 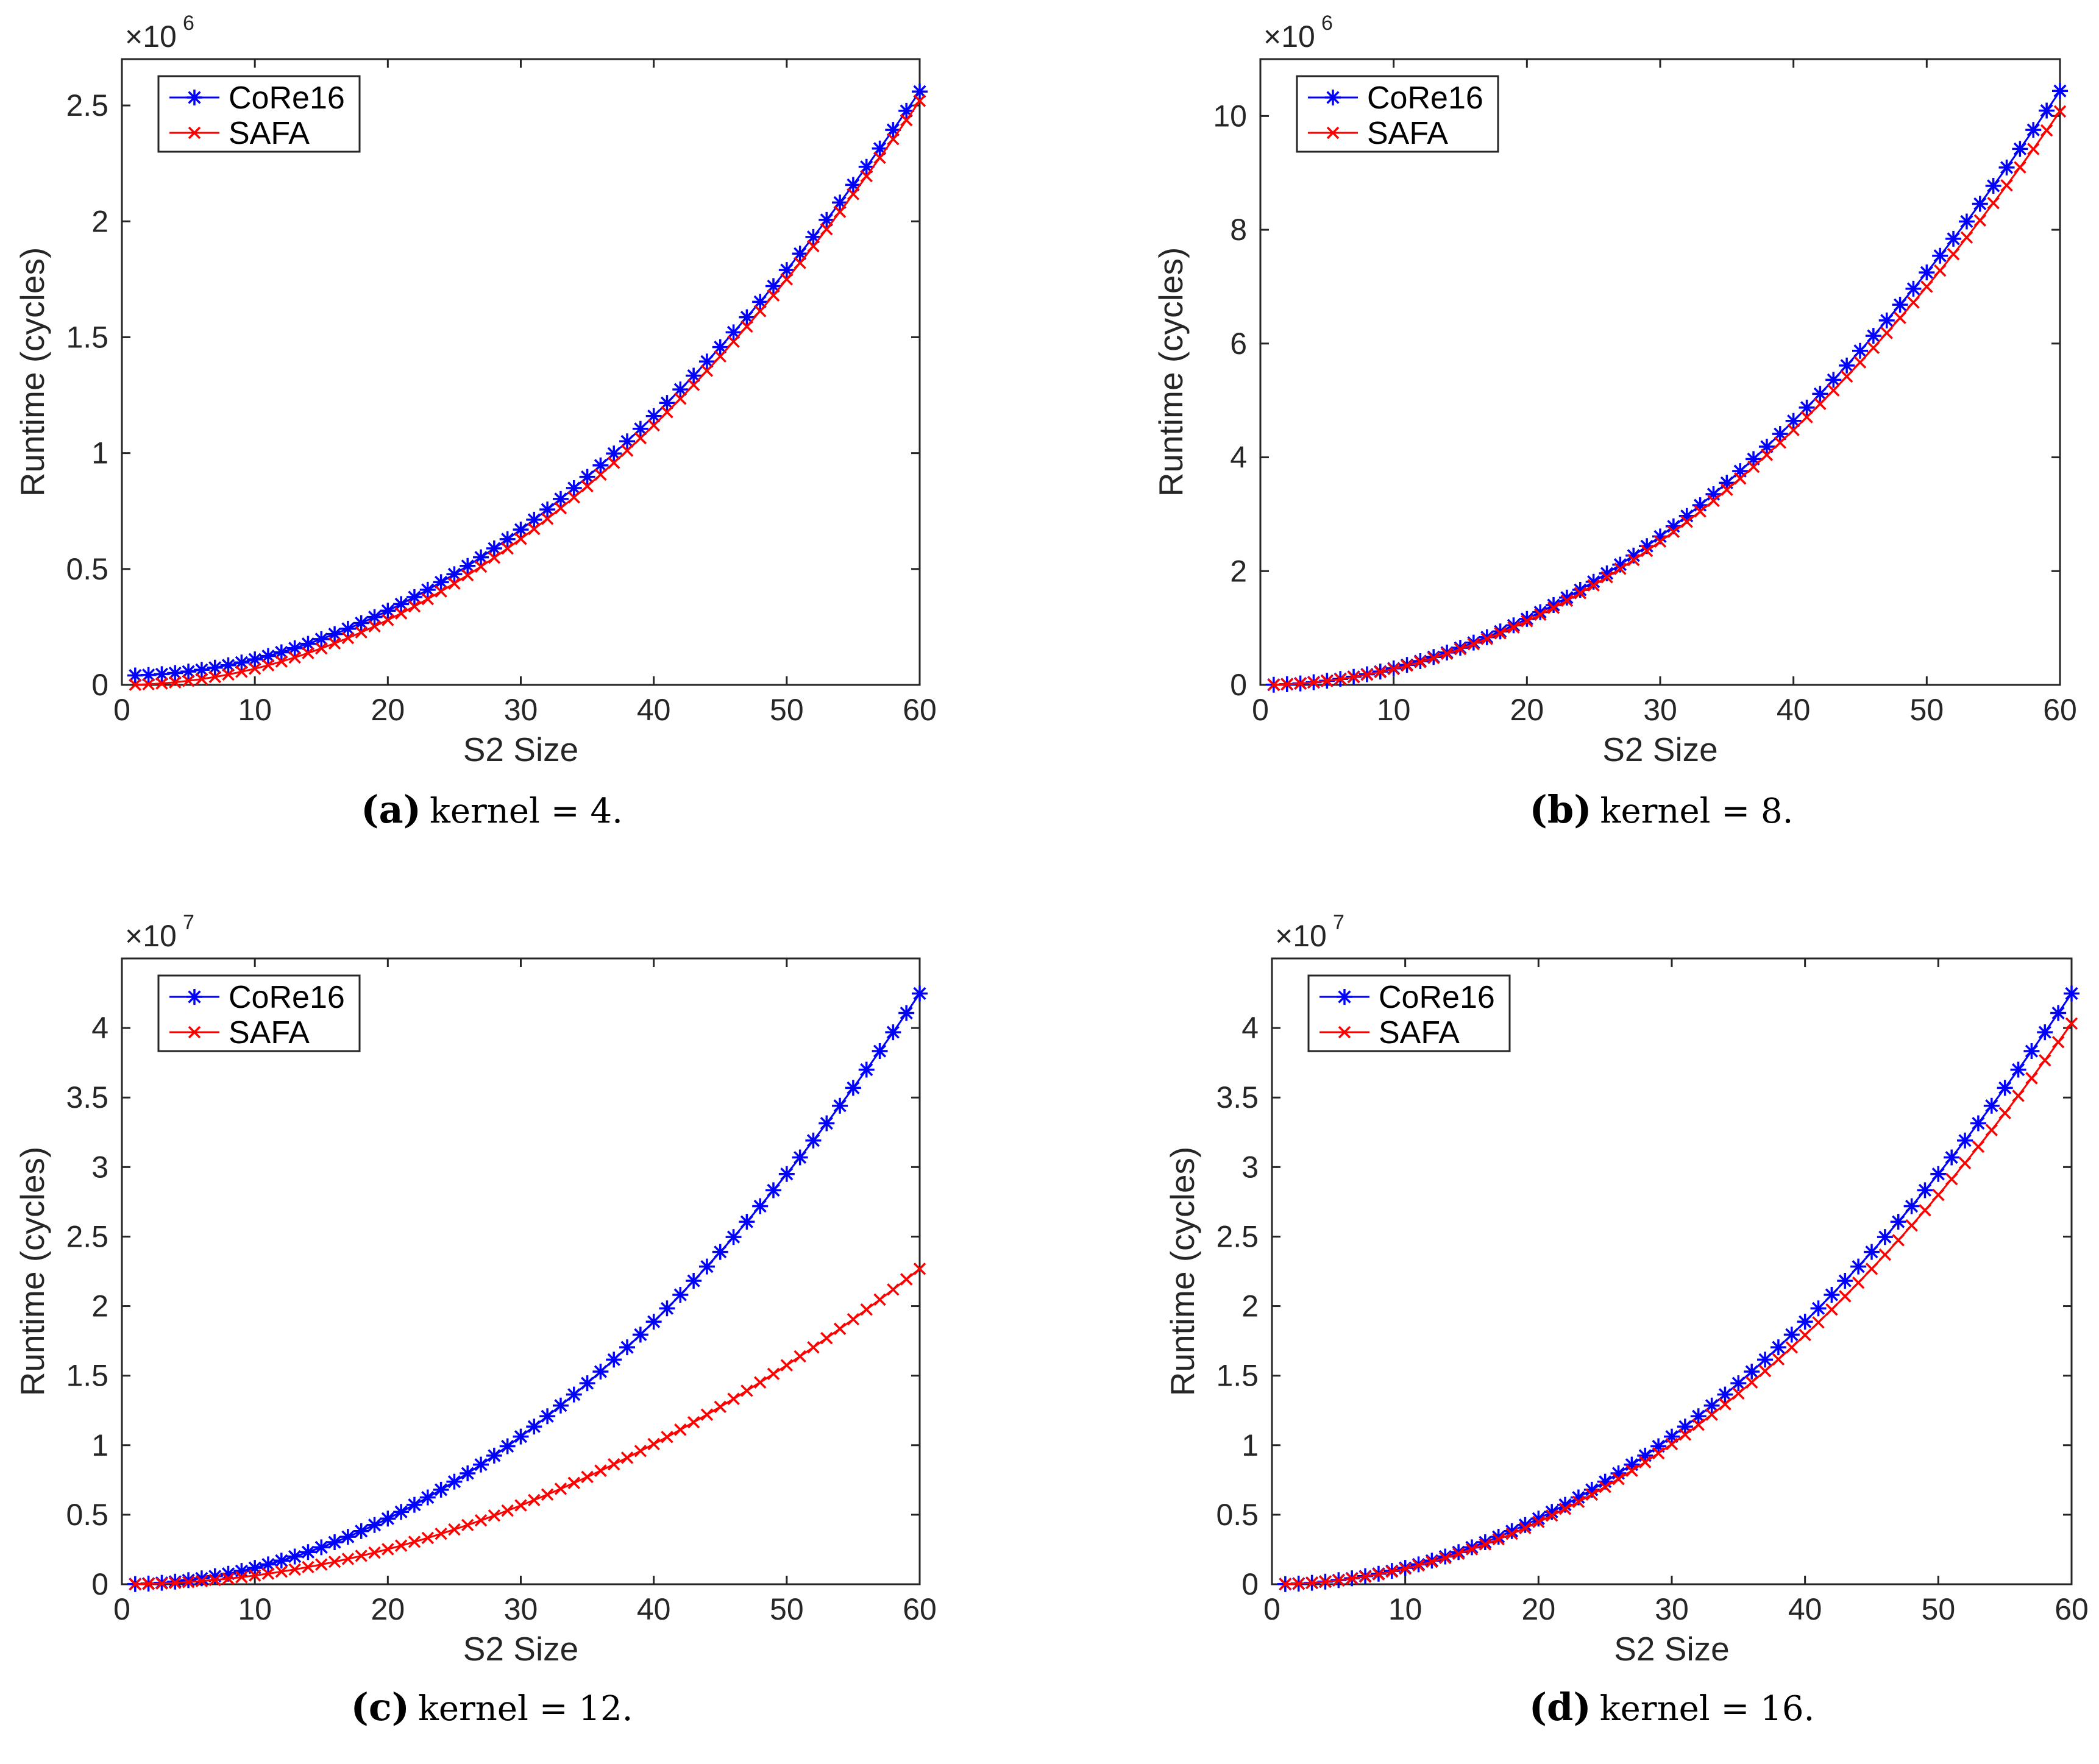 What do you see at coordinates (1230, 116) in the screenshot?
I see `y-tick-label: 10` at bounding box center [1230, 116].